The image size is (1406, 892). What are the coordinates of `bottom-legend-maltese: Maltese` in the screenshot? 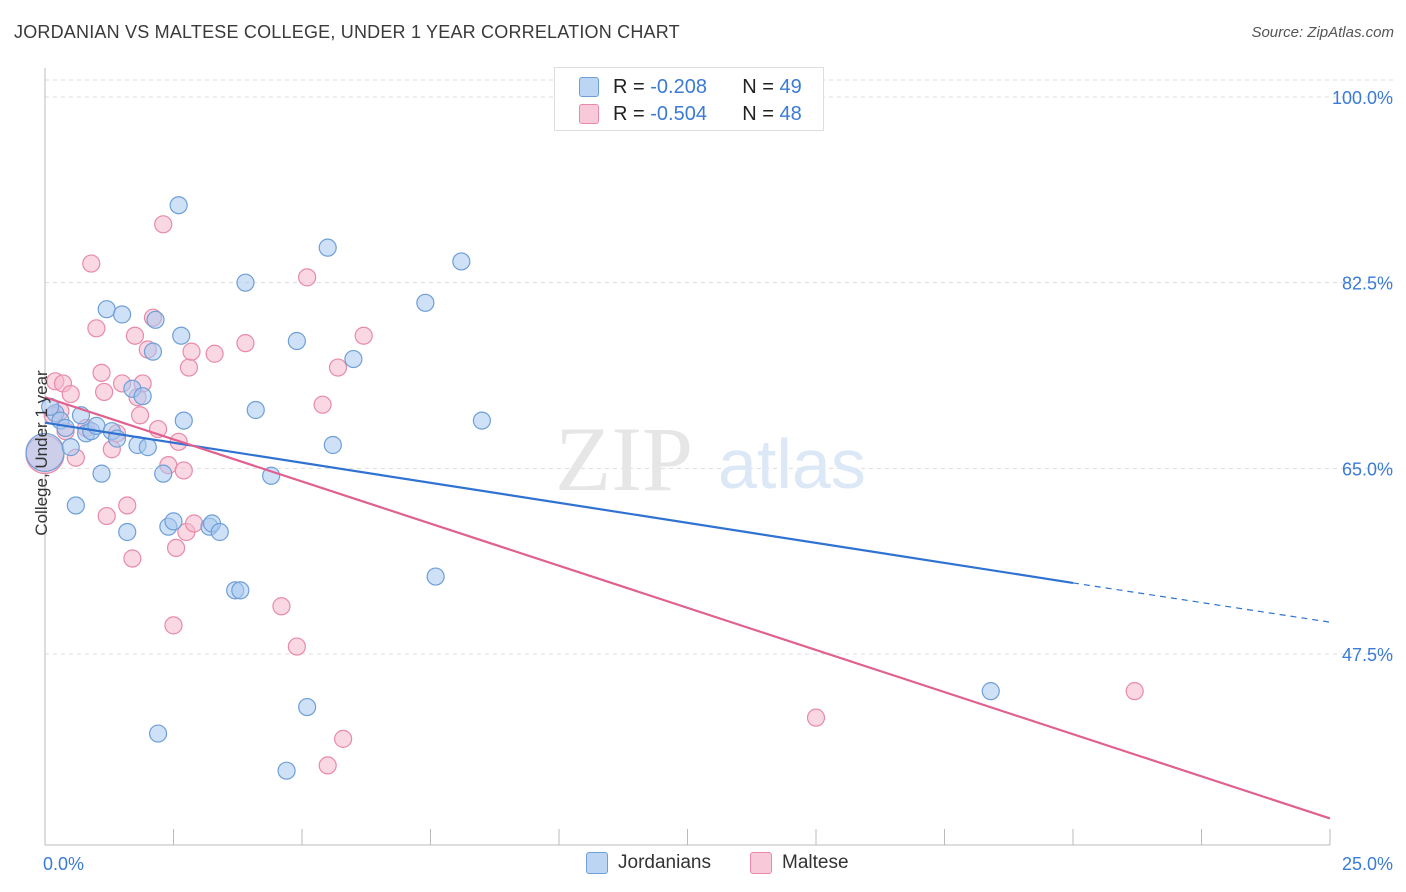 It's located at (799, 863).